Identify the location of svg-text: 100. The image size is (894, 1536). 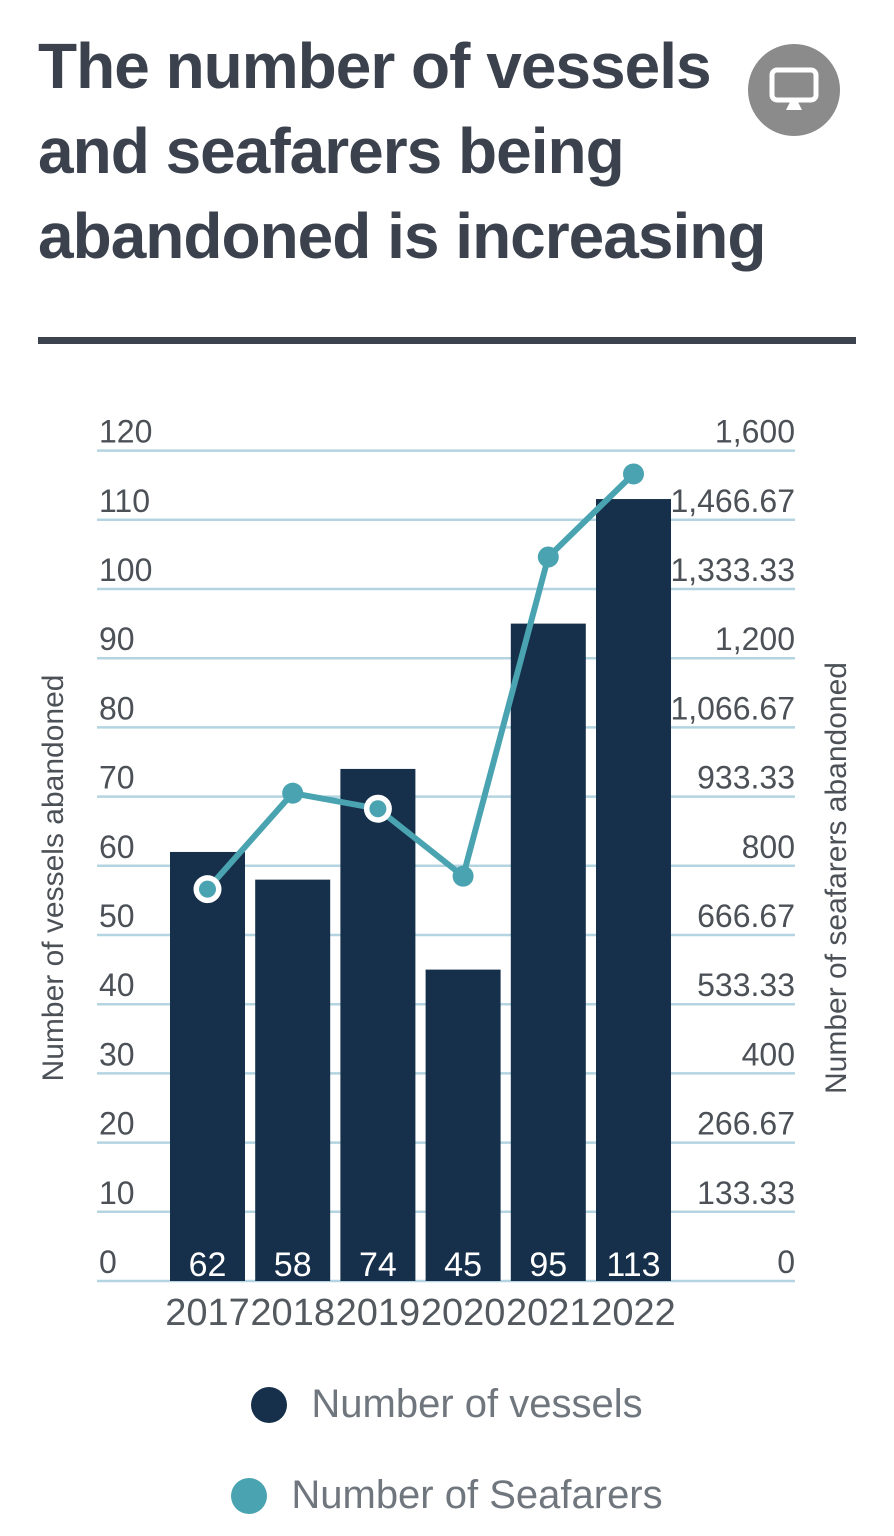
(125, 570).